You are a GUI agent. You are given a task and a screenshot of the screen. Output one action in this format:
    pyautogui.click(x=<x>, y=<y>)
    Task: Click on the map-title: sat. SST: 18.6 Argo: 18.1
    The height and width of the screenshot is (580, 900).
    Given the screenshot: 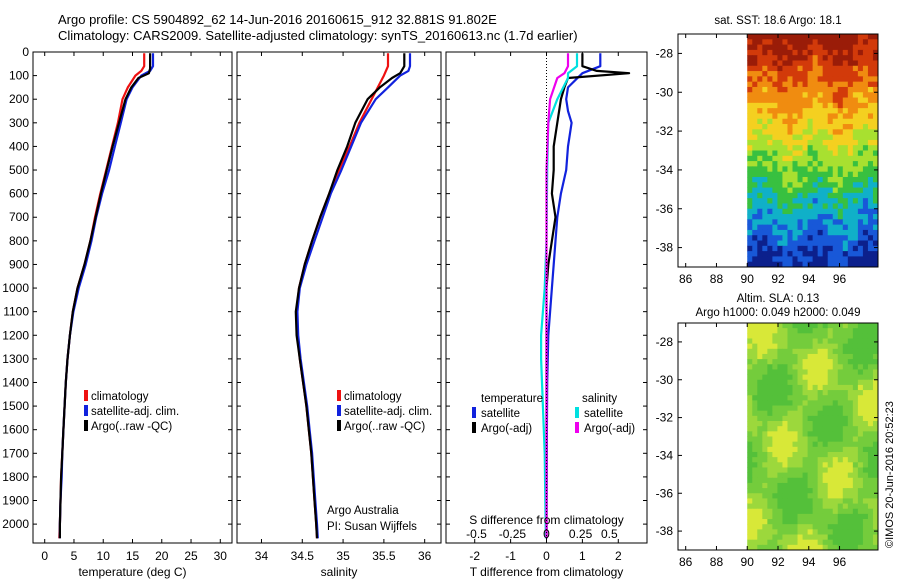 What is the action you would take?
    pyautogui.click(x=777, y=21)
    